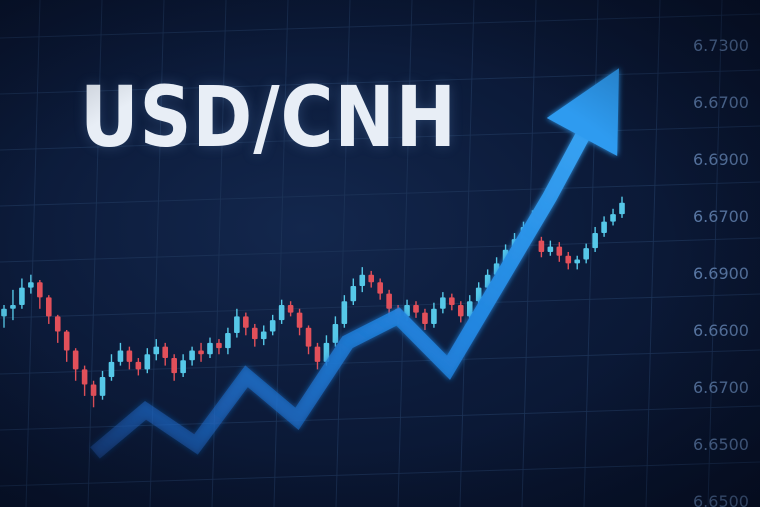 The height and width of the screenshot is (507, 760). I want to click on y-tick-label: 6.6600, so click(721, 330).